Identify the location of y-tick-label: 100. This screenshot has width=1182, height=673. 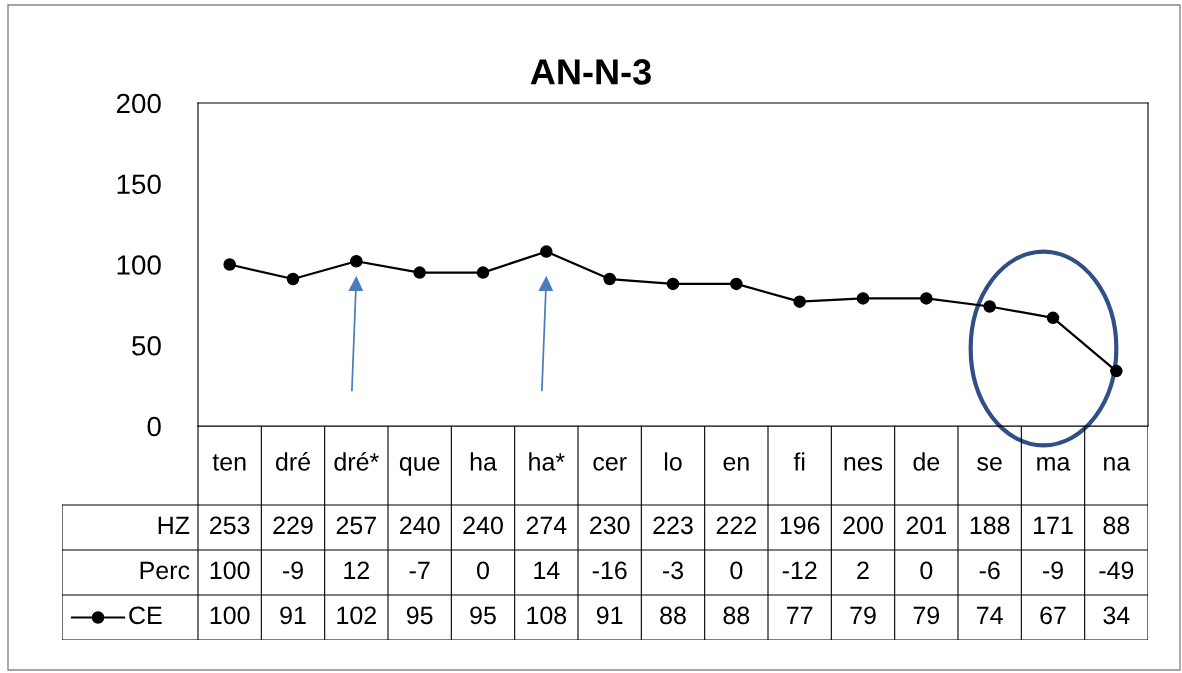
(139, 265).